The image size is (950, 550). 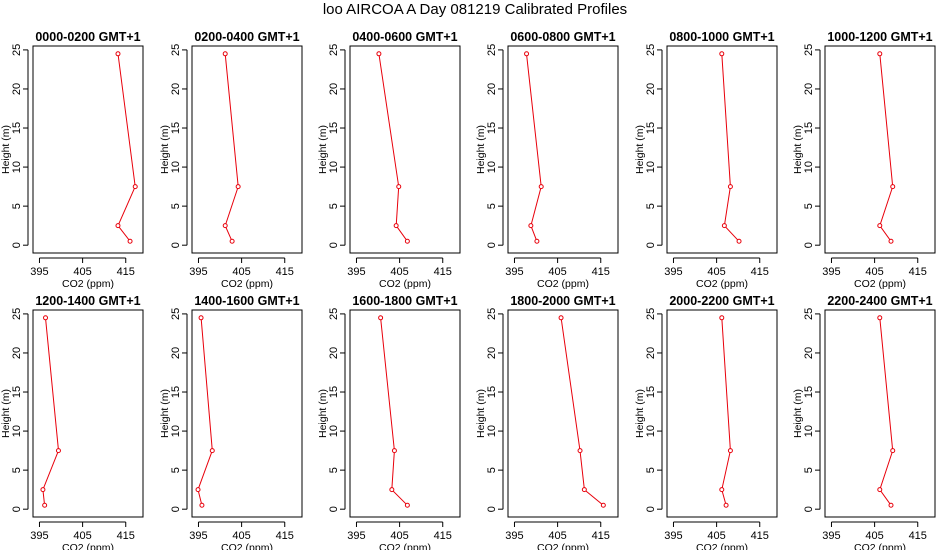 I want to click on panel-title: 0200-0400 GMT+1, so click(x=246, y=37).